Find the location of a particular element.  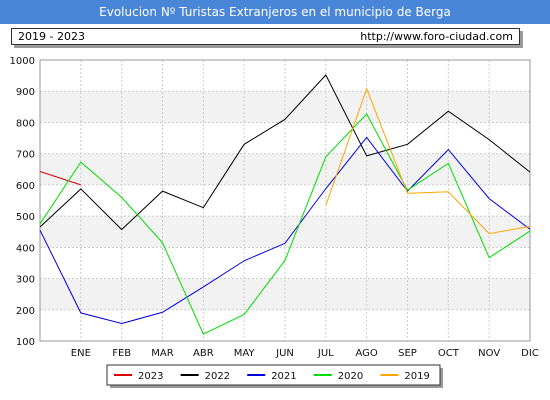

source-url: http://www.foro-ciudad.com is located at coordinates (436, 36).